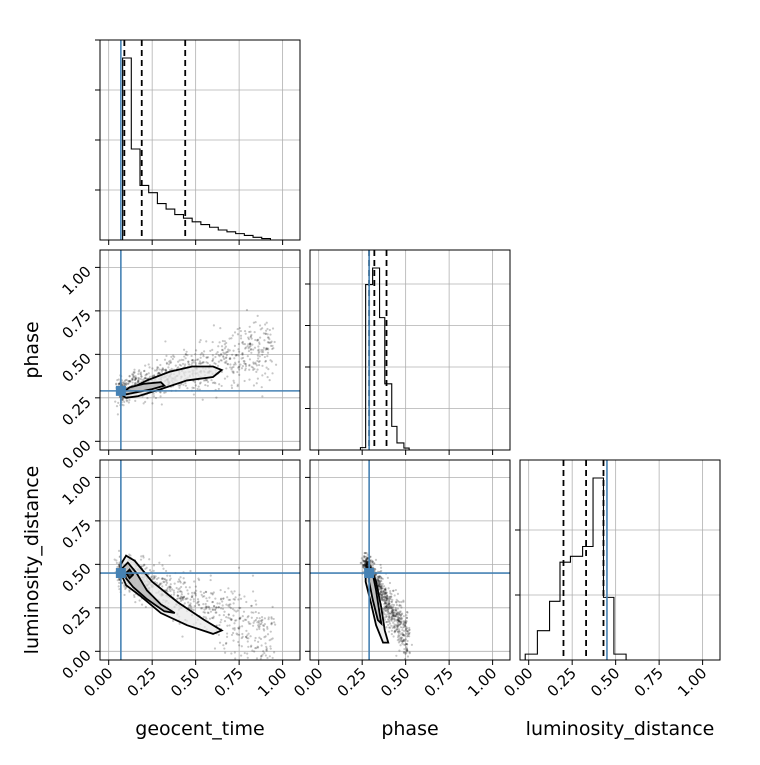  What do you see at coordinates (142, 682) in the screenshot?
I see `xtick-label-geocent_time-1: 0.25` at bounding box center [142, 682].